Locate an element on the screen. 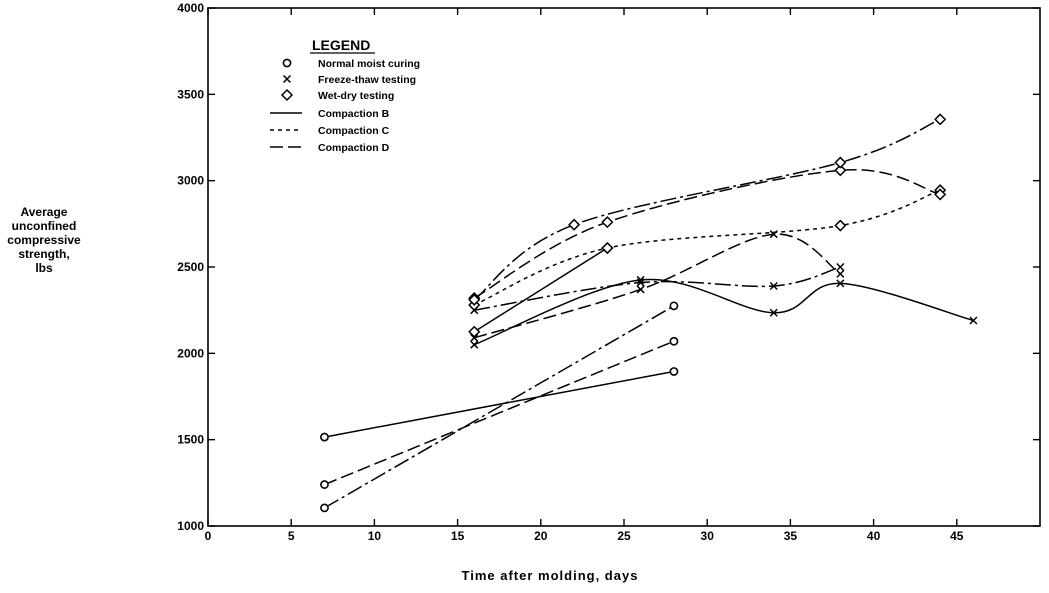  y-axis-label-line: Average is located at coordinates (44, 212).